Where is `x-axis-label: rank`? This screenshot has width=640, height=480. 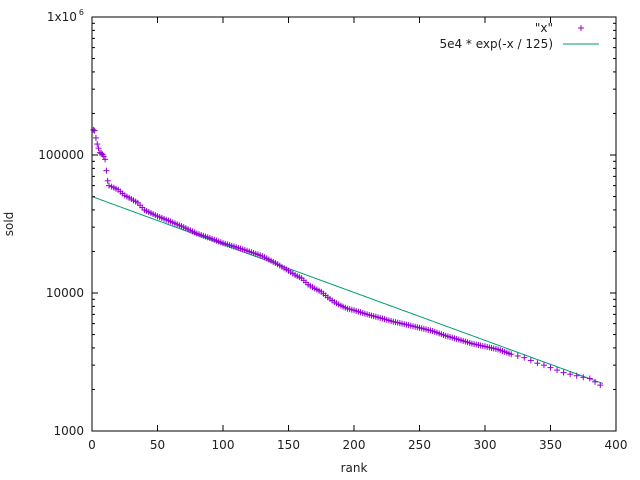 x-axis-label: rank is located at coordinates (354, 468).